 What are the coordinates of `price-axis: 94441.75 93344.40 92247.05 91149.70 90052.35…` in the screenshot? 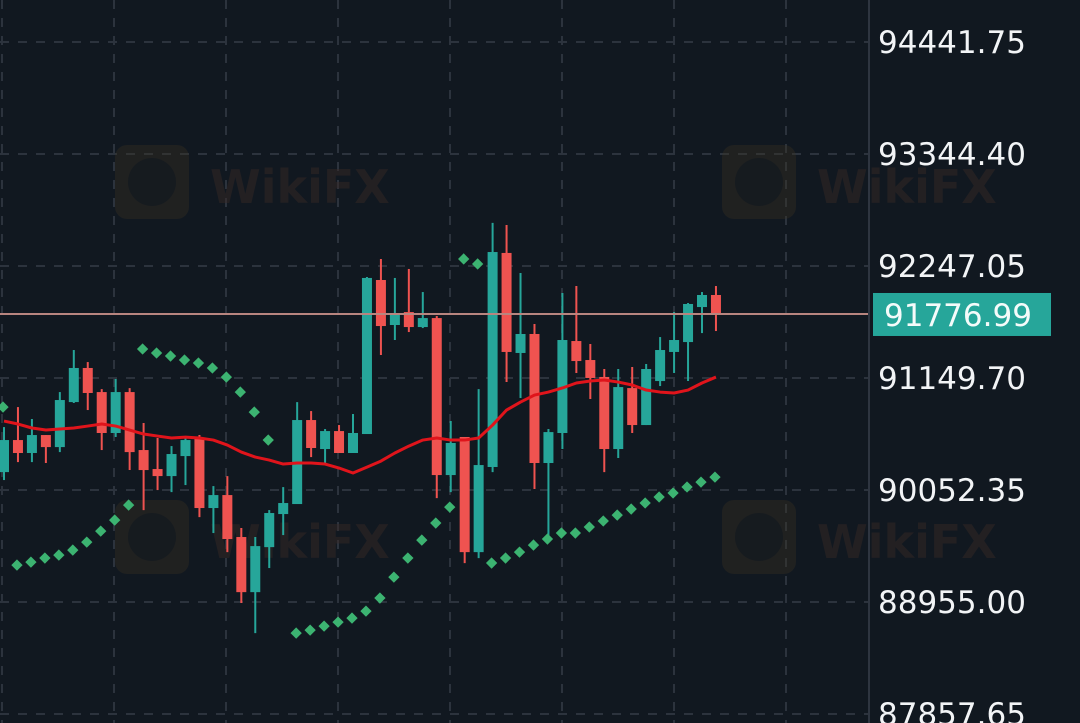 It's located at (952, 374).